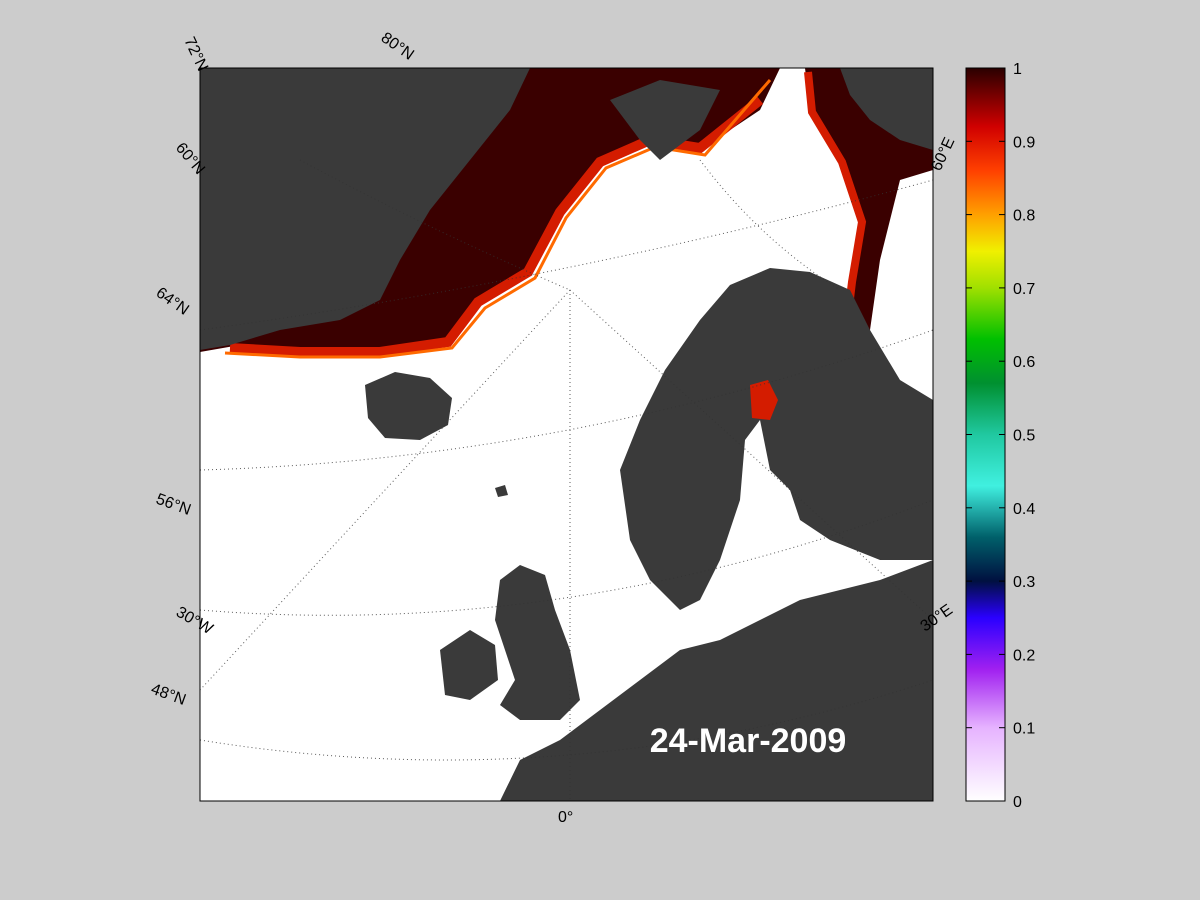 This screenshot has height=900, width=1200. I want to click on land-greenland, so click(365, 209).